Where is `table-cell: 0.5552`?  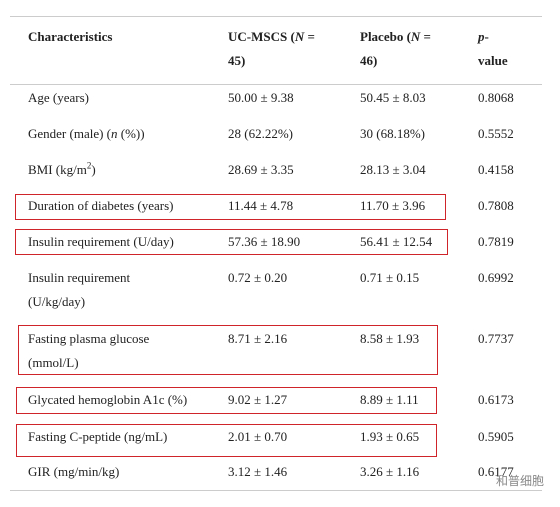 table-cell: 0.5552 is located at coordinates (496, 134).